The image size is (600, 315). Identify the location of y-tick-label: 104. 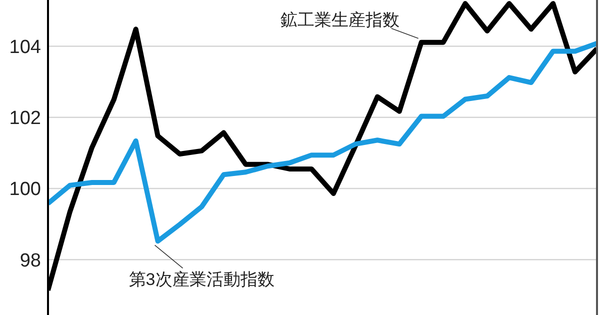
(25, 47).